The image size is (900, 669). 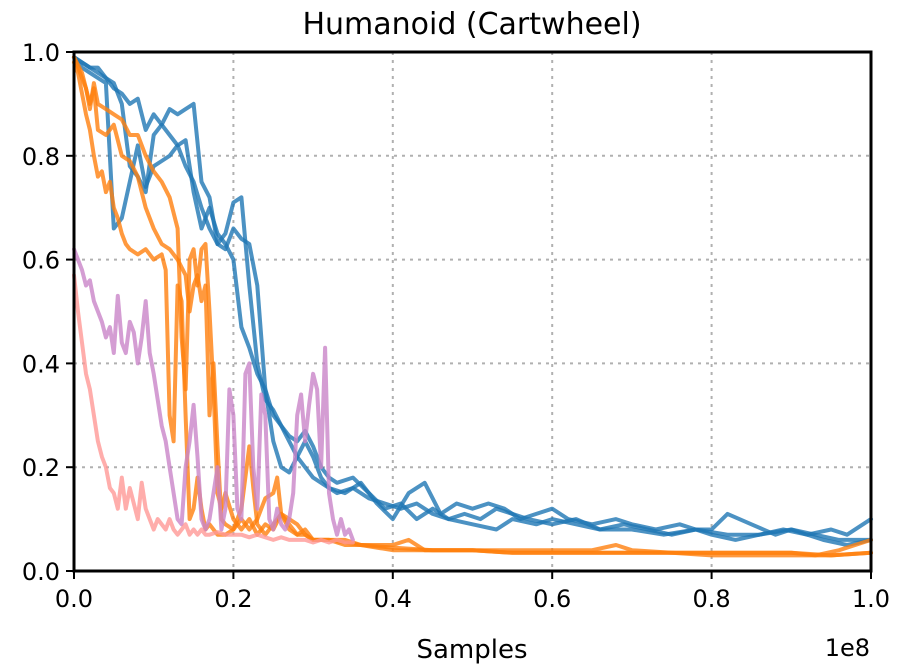 I want to click on x-tick-label: 0.2, so click(x=233, y=599).